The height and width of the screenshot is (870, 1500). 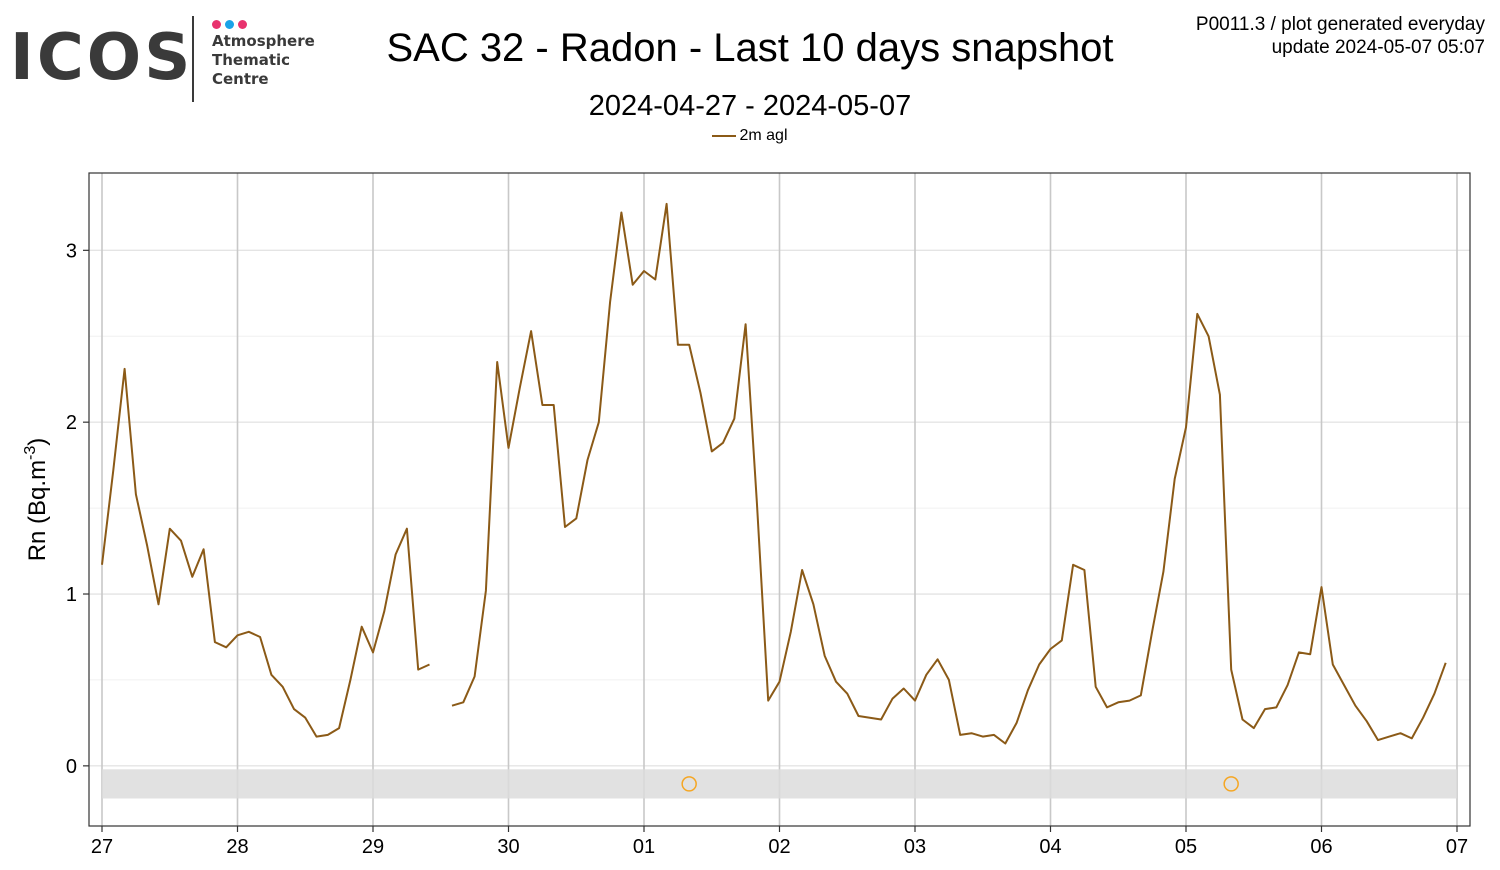 I want to click on chart-subtitle: 2024-04-27 - 2024-05-07, so click(x=750, y=106).